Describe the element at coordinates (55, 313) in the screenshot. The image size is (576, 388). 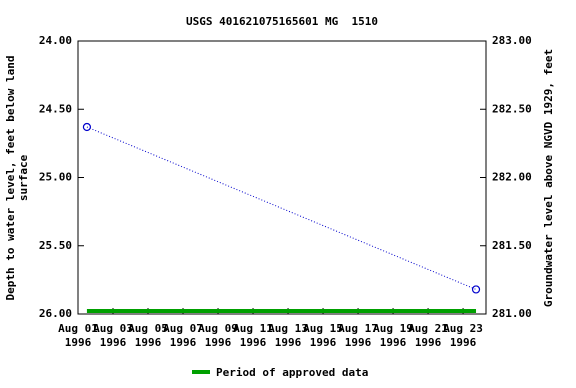
I see `y-tick-label: 26.00` at that location.